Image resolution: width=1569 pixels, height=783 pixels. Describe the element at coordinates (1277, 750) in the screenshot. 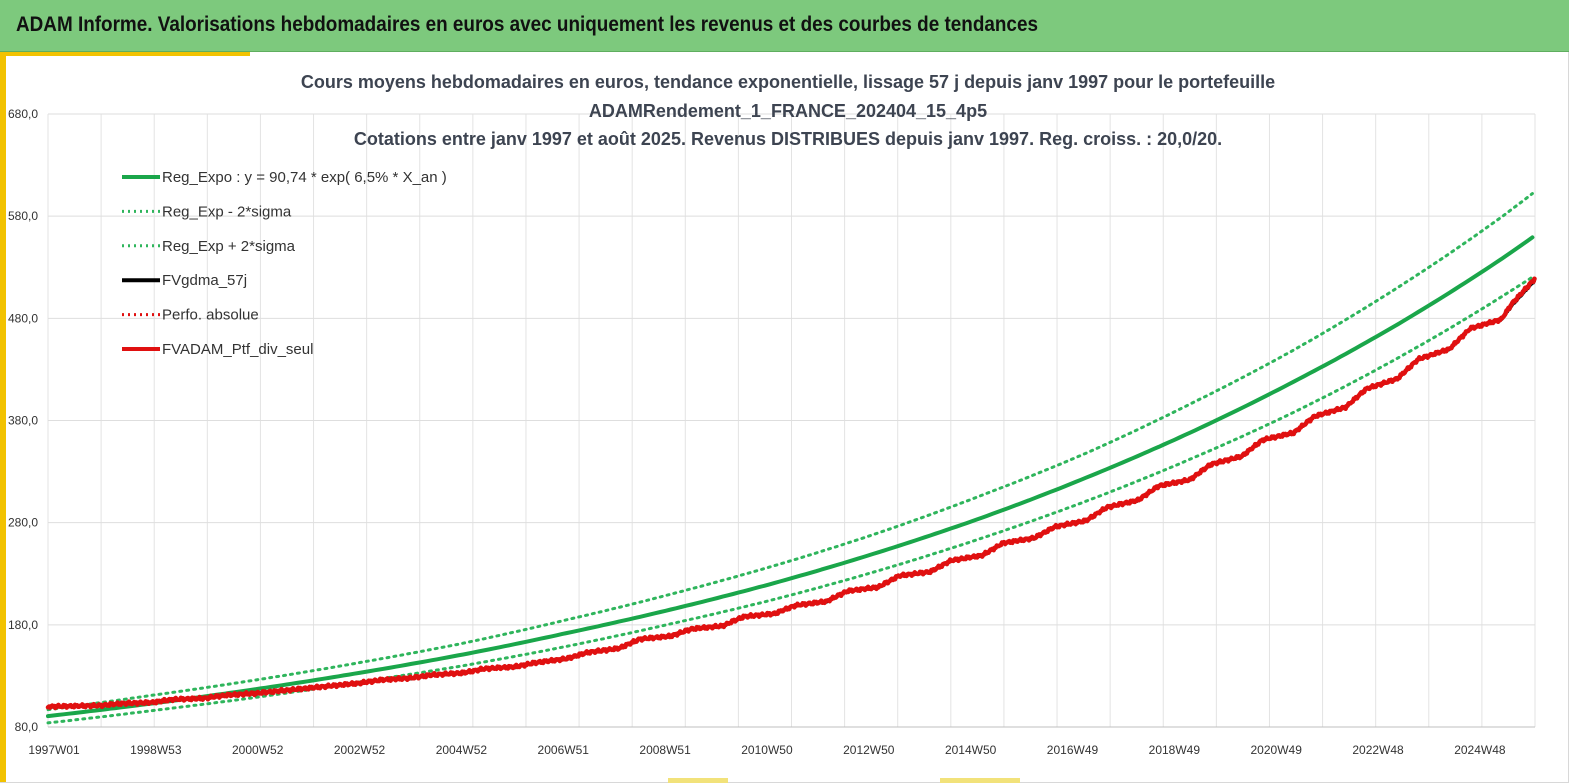

I see `x-tick-label: 2020W49` at that location.